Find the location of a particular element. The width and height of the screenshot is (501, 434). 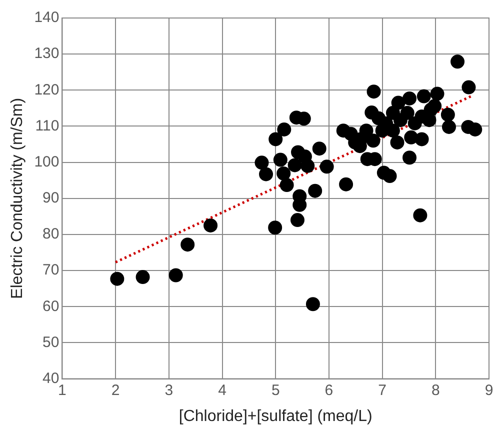

x-tick-label: 1 is located at coordinates (62, 390).